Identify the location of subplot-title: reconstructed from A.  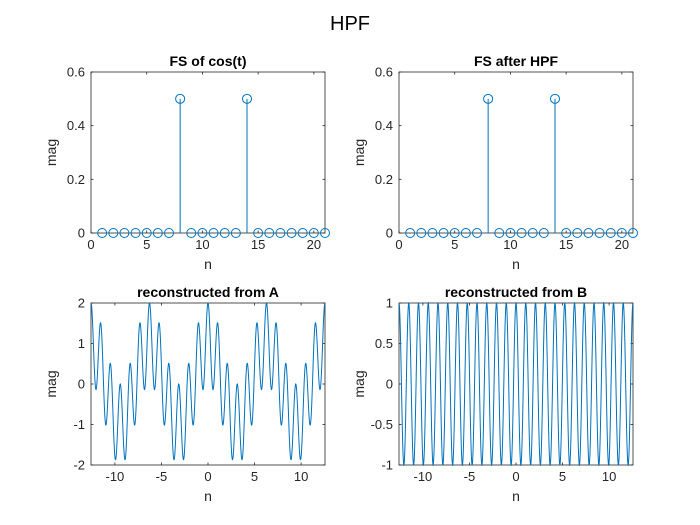
(208, 292).